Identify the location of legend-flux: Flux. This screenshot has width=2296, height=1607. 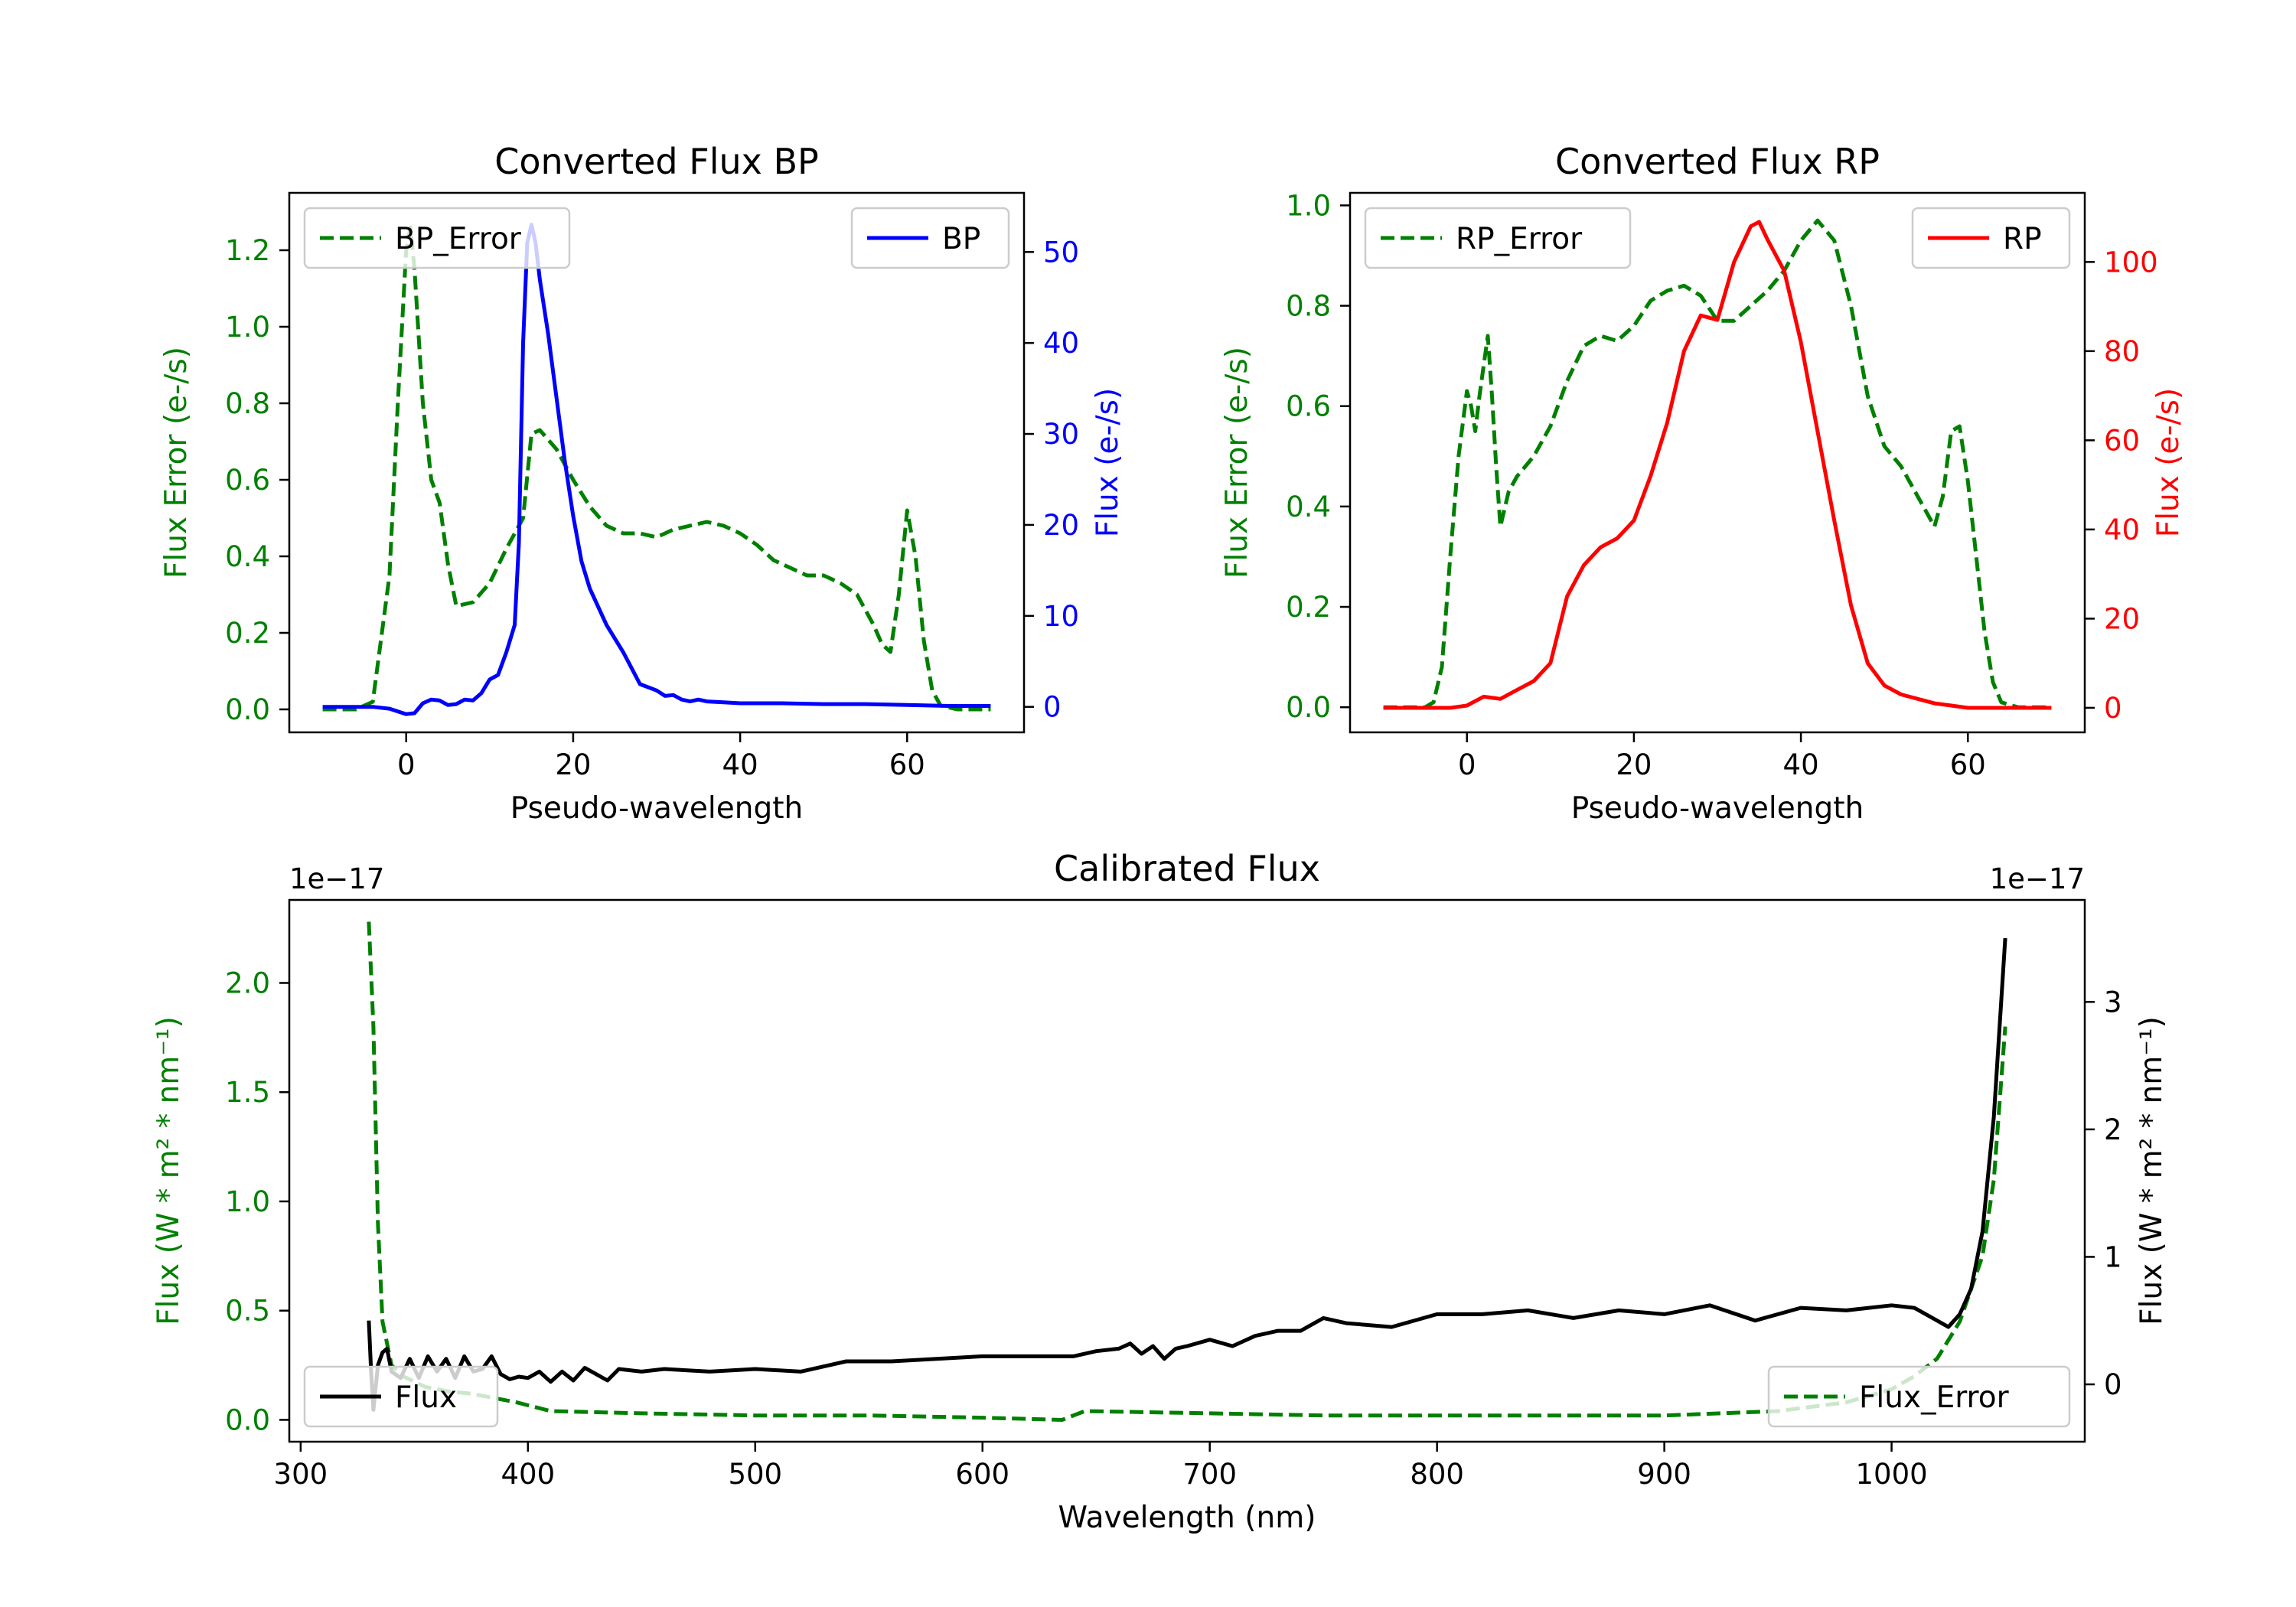
(401, 1396).